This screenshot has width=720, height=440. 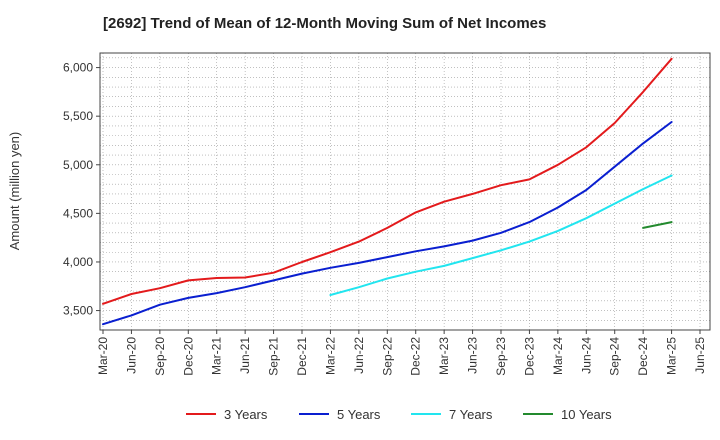 I want to click on y-tick-label: 5,000, so click(x=78, y=165).